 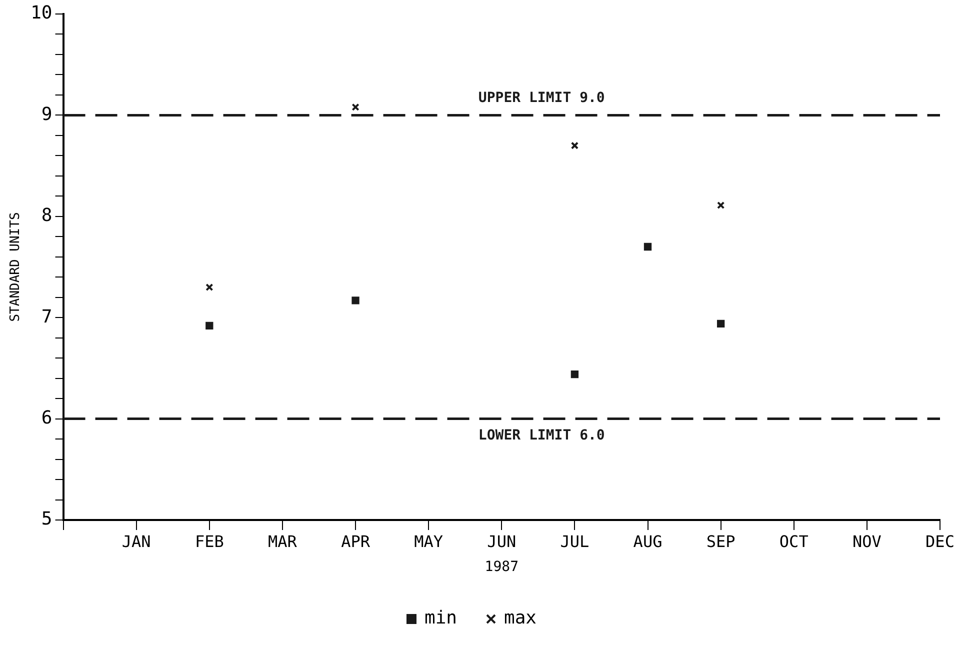 I want to click on legend-label: min, so click(x=441, y=618).